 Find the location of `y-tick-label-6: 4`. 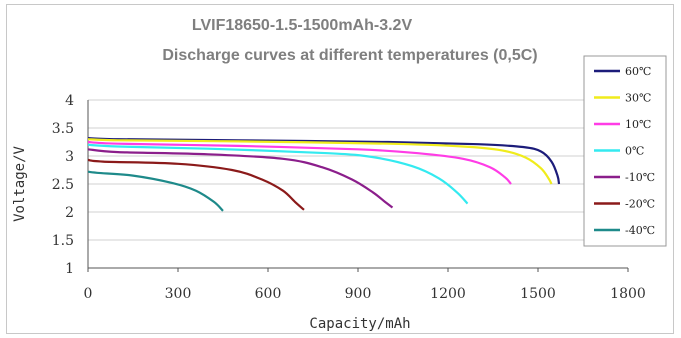

y-tick-label-6: 4 is located at coordinates (69, 101).